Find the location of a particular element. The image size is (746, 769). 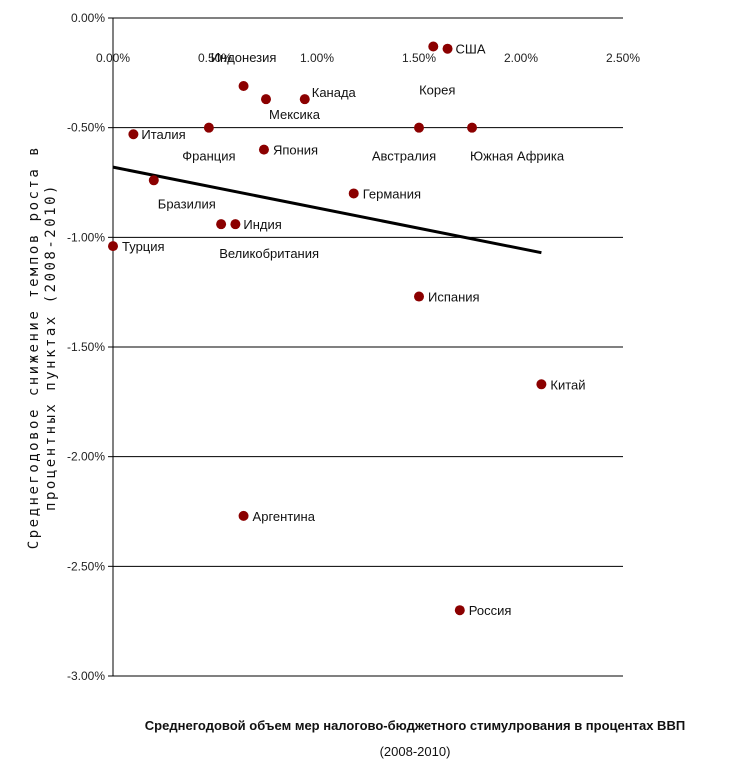

point-label: Турция is located at coordinates (143, 246).